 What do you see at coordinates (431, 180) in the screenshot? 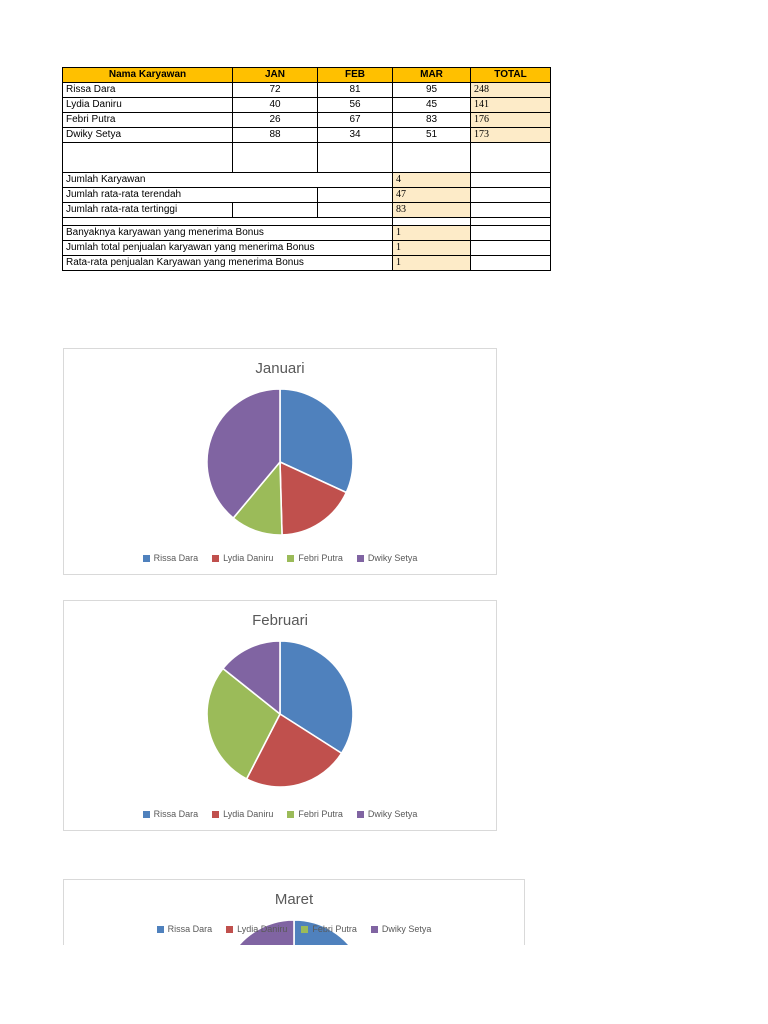
I see `summary-value: 4` at bounding box center [431, 180].